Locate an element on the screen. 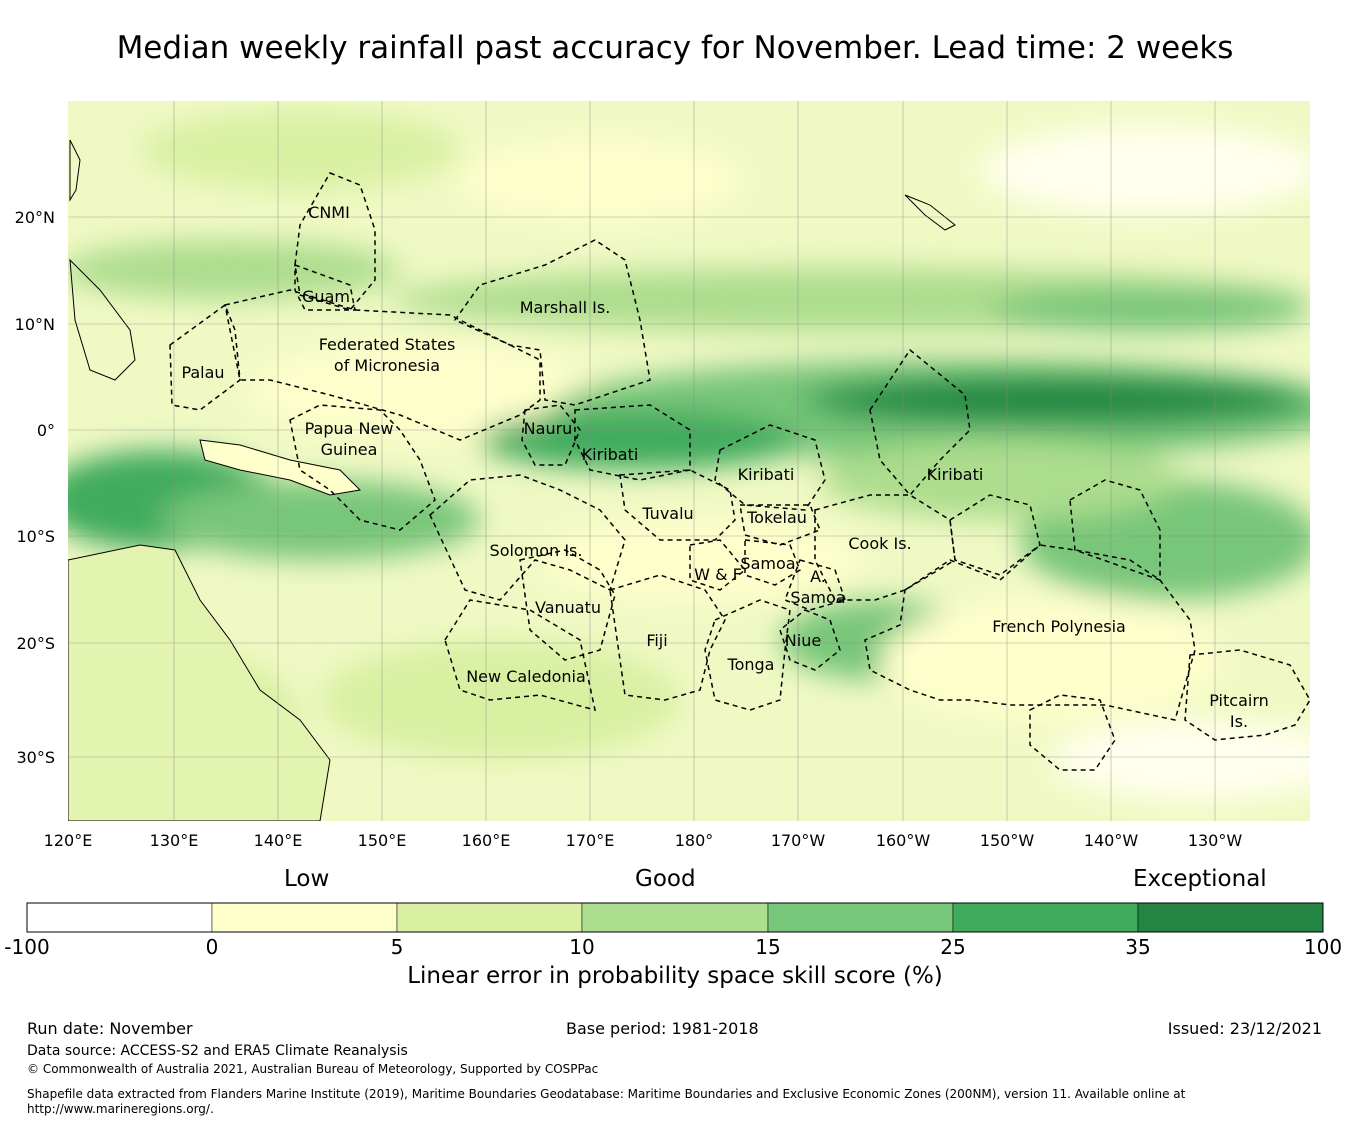 The height and width of the screenshot is (1125, 1350). eez-tonga is located at coordinates (747, 655).